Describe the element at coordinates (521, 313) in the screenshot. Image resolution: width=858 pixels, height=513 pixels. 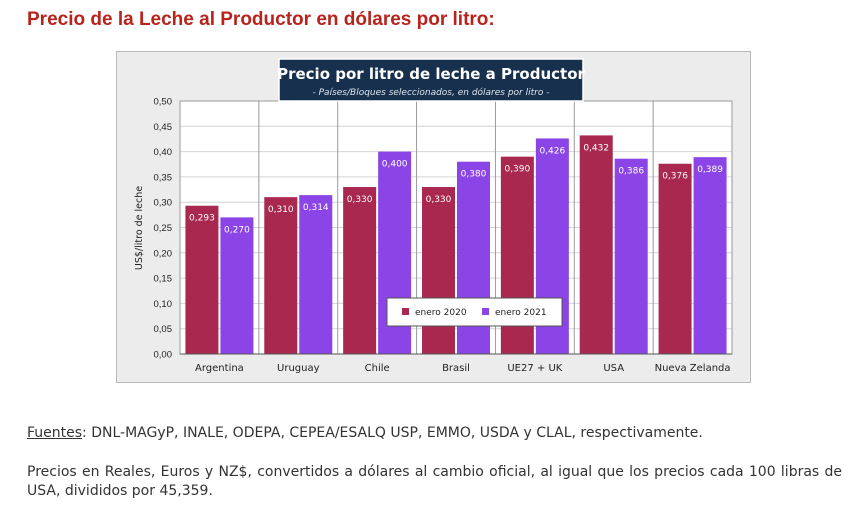
I see `legend-label: enero 2021` at that location.